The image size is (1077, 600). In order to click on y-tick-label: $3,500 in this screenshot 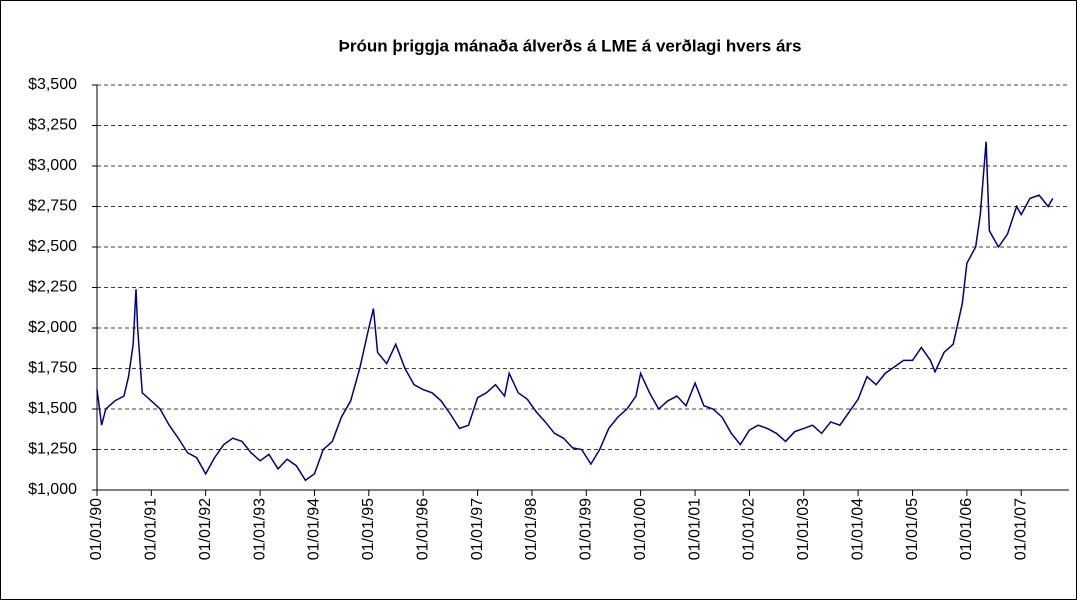, I will do `click(52, 84)`.